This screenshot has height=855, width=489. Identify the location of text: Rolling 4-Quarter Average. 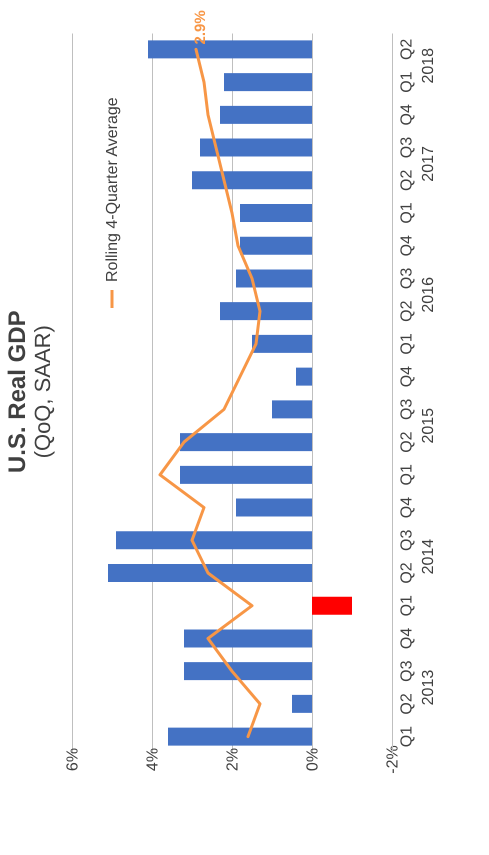
(112, 189).